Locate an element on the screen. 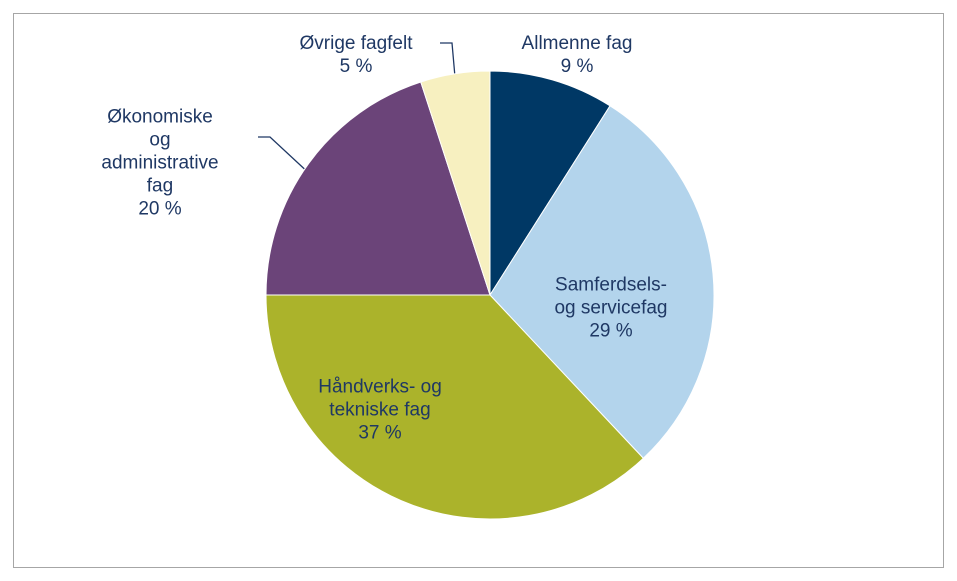 The height and width of the screenshot is (581, 957). value-label: 37 % is located at coordinates (380, 433).